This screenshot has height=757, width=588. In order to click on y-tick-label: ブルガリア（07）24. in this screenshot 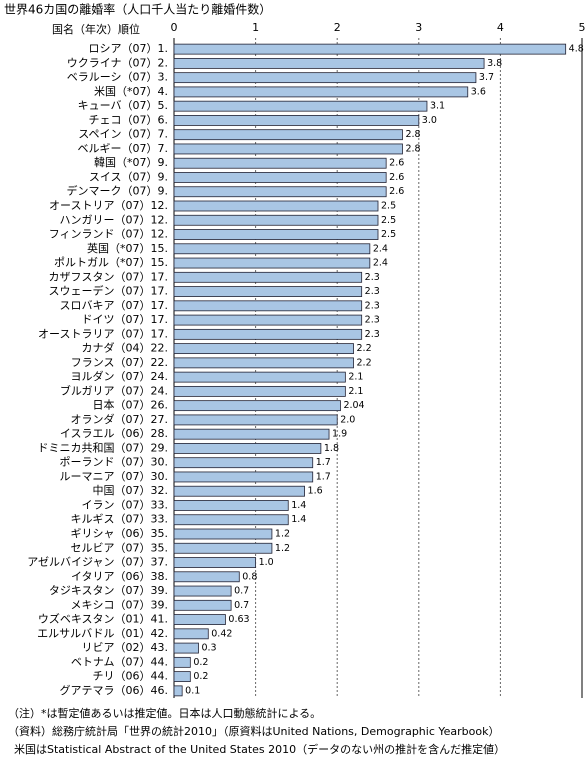, I will do `click(114, 390)`.